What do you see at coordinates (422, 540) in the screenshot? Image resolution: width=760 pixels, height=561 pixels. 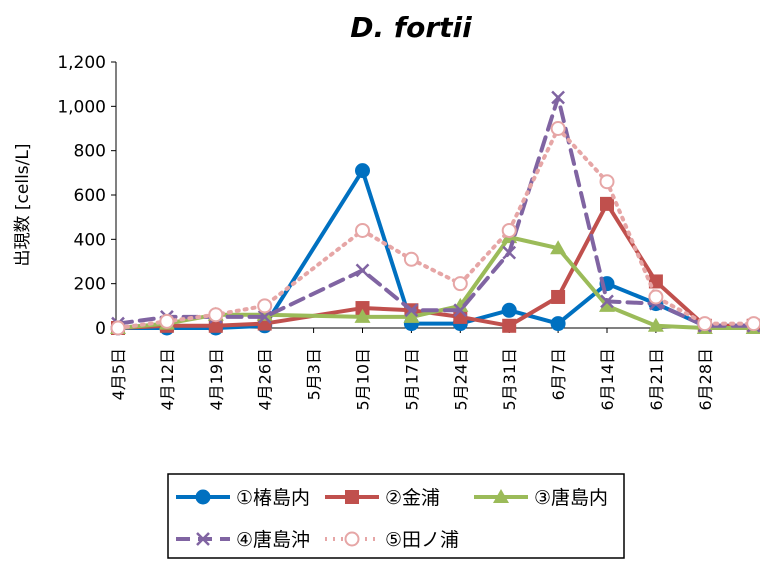 I see `legend-label: ⑤田ノ浦` at bounding box center [422, 540].